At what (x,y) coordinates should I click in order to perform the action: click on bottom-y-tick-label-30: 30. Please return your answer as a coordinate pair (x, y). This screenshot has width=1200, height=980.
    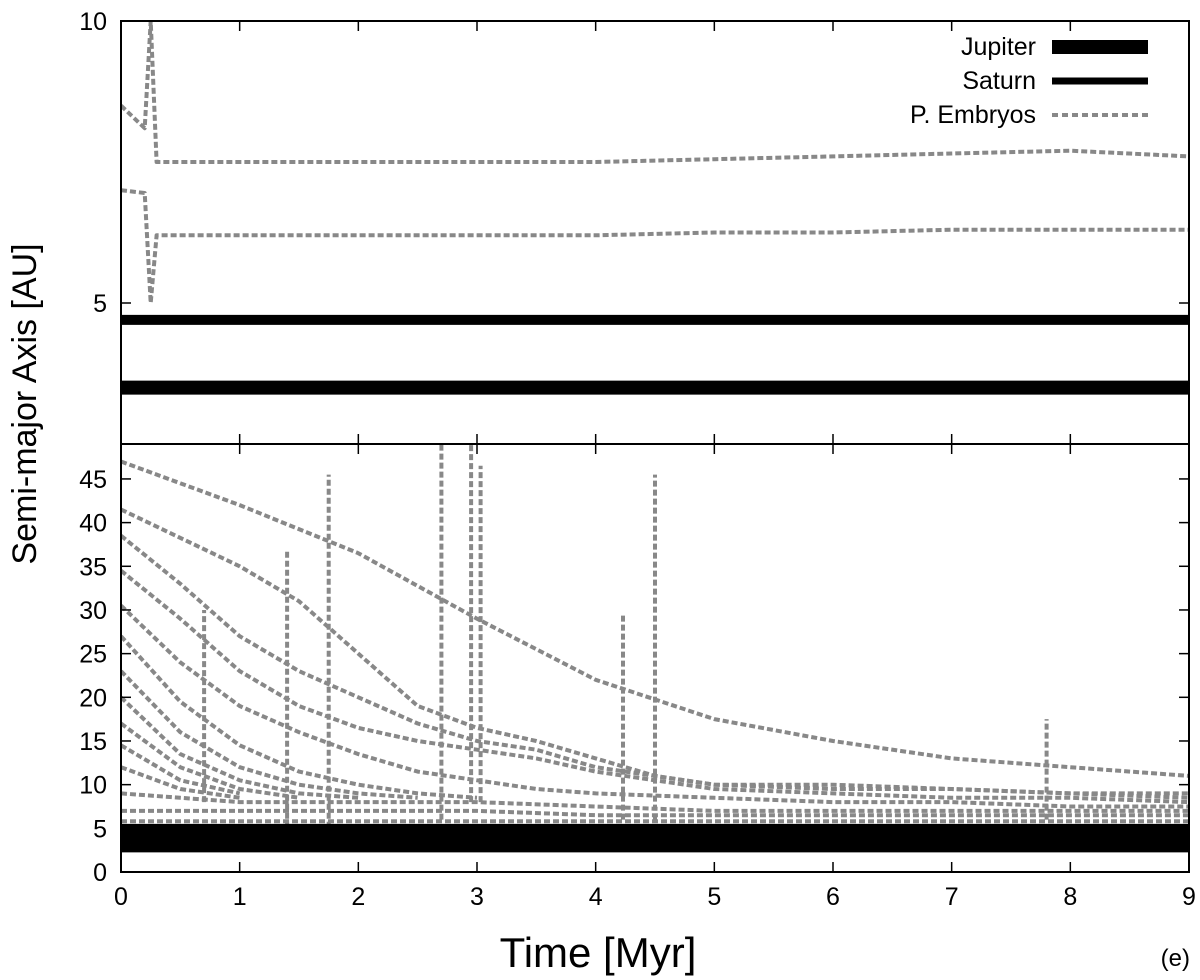
    Looking at the image, I should click on (93, 611).